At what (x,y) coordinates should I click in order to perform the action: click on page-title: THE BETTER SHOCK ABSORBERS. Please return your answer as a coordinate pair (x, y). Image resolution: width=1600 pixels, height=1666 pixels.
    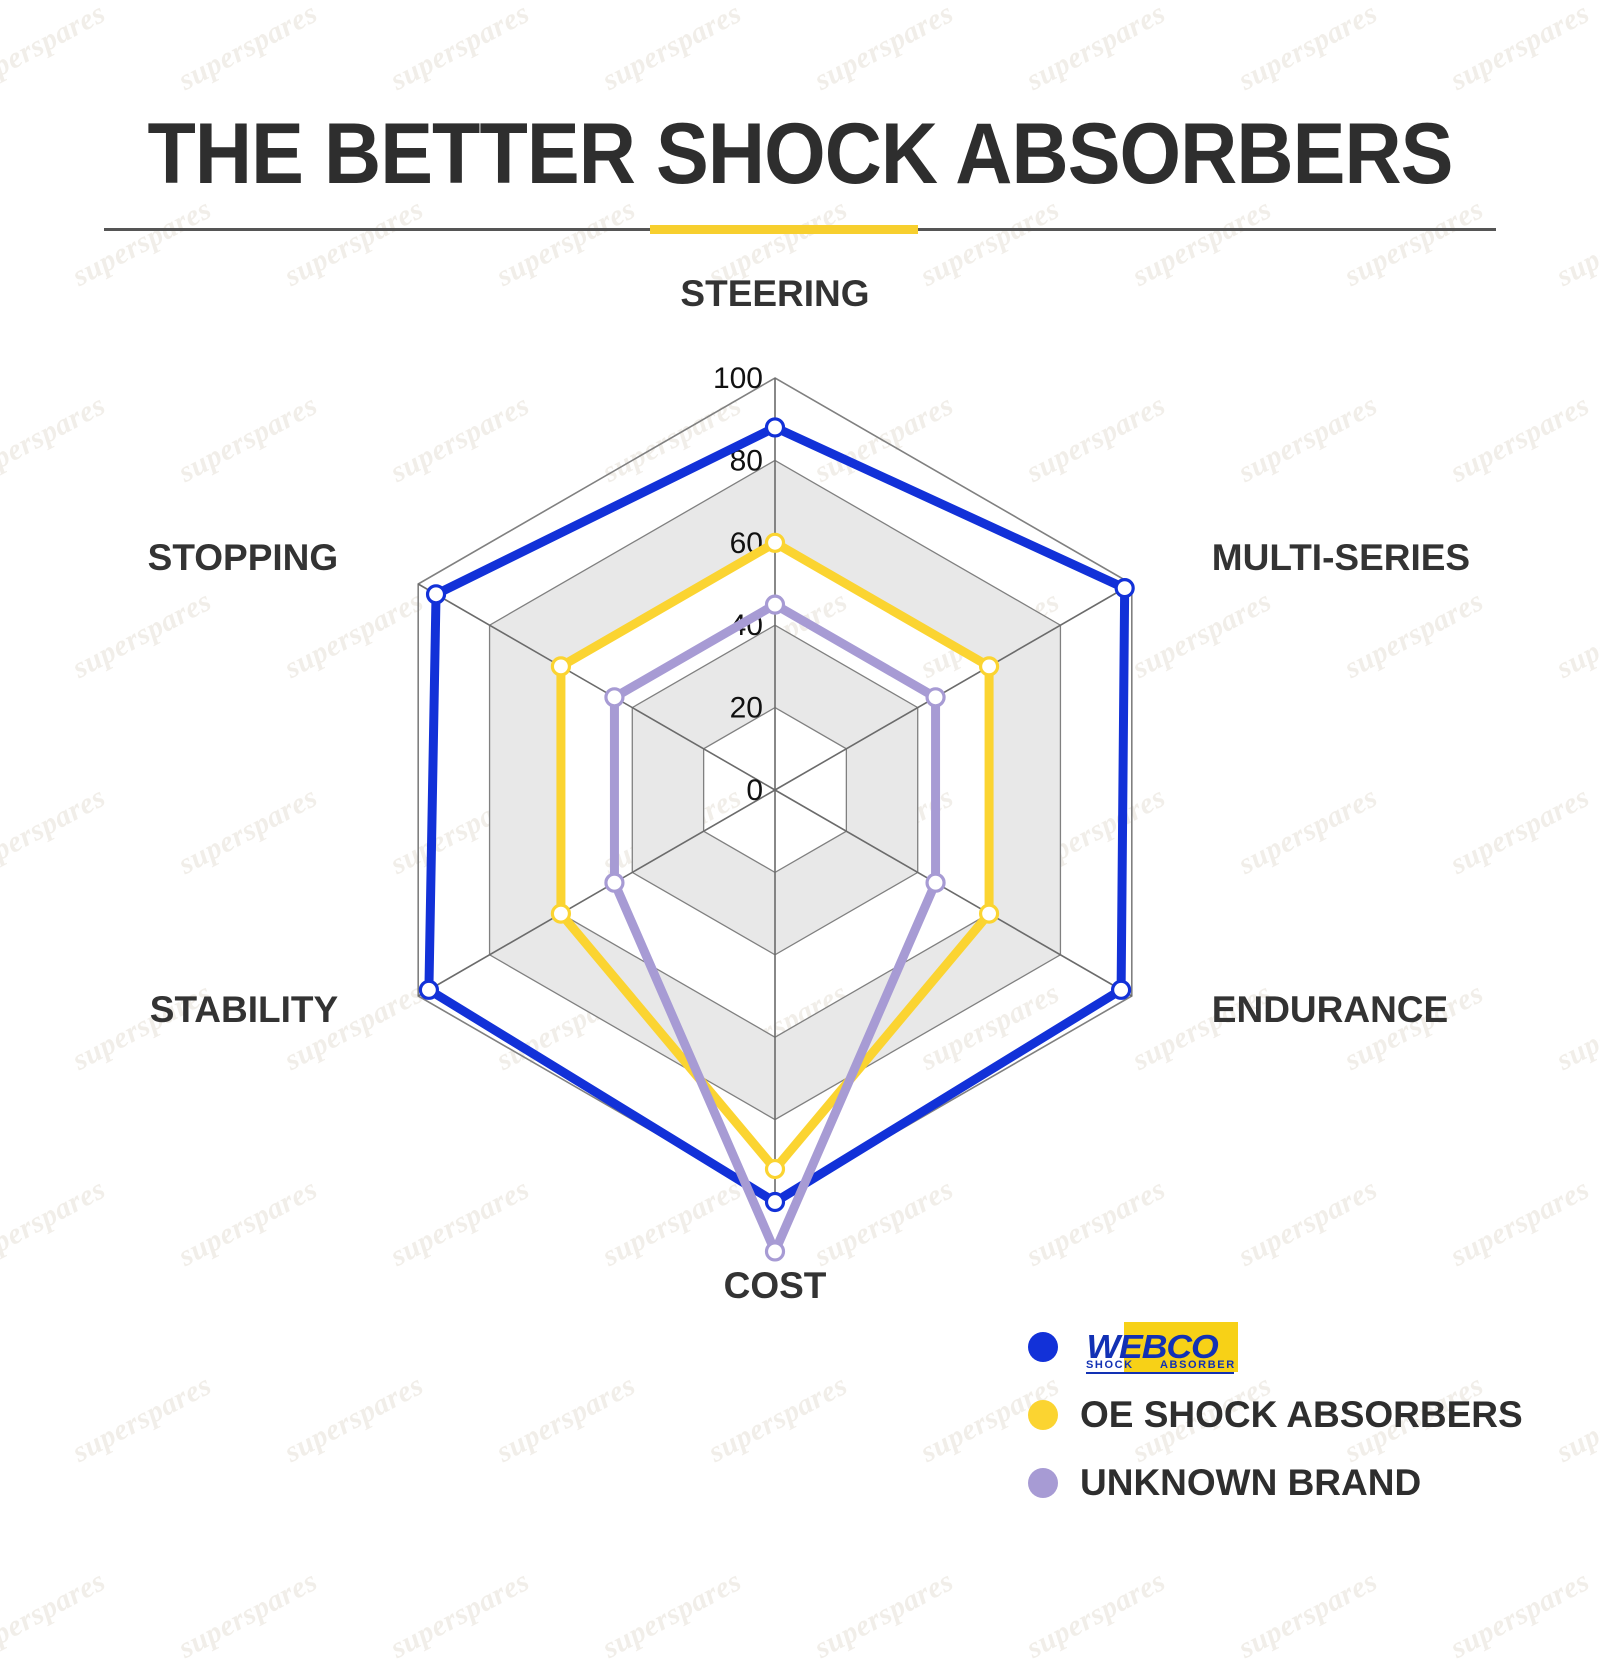
    Looking at the image, I should click on (800, 154).